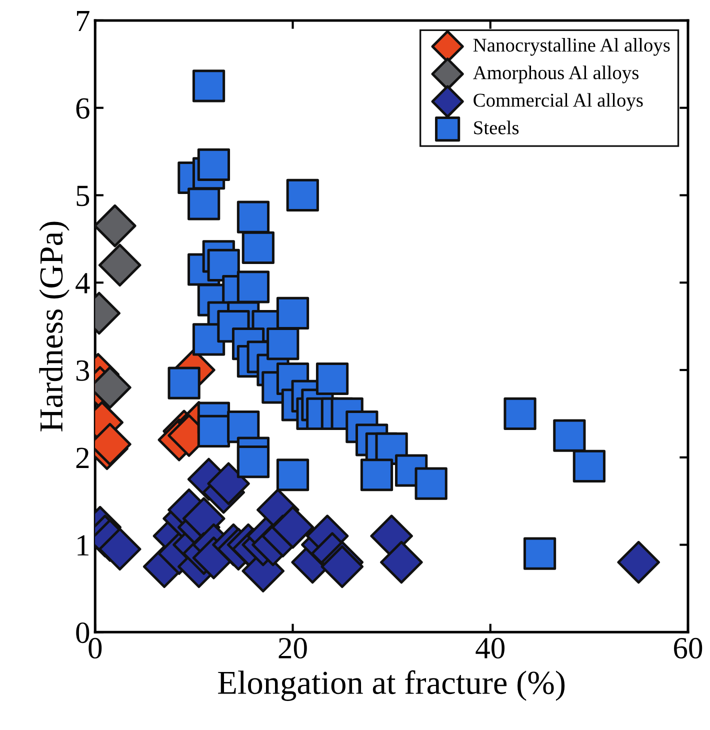 The width and height of the screenshot is (710, 730). What do you see at coordinates (82, 458) in the screenshot?
I see `y-tick-label: 2` at bounding box center [82, 458].